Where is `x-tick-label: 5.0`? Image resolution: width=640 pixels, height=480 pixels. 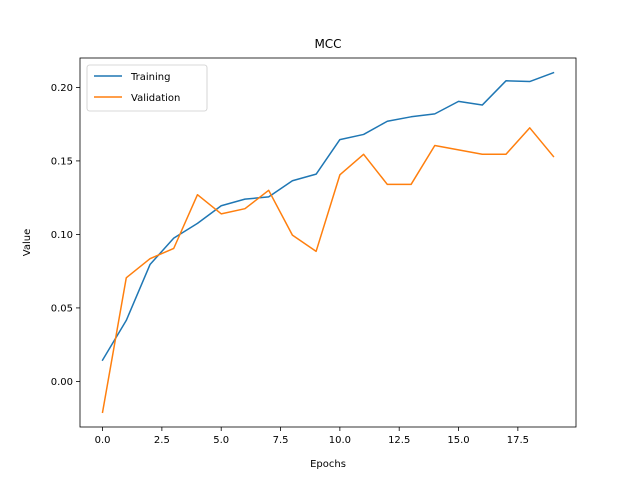 x-tick-label: 5.0 is located at coordinates (221, 440).